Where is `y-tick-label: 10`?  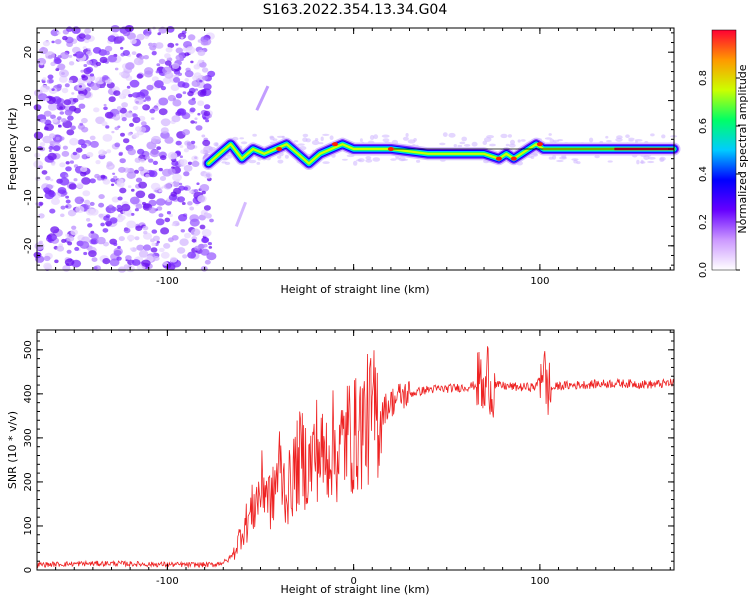 y-tick-label: 10 is located at coordinates (28, 100).